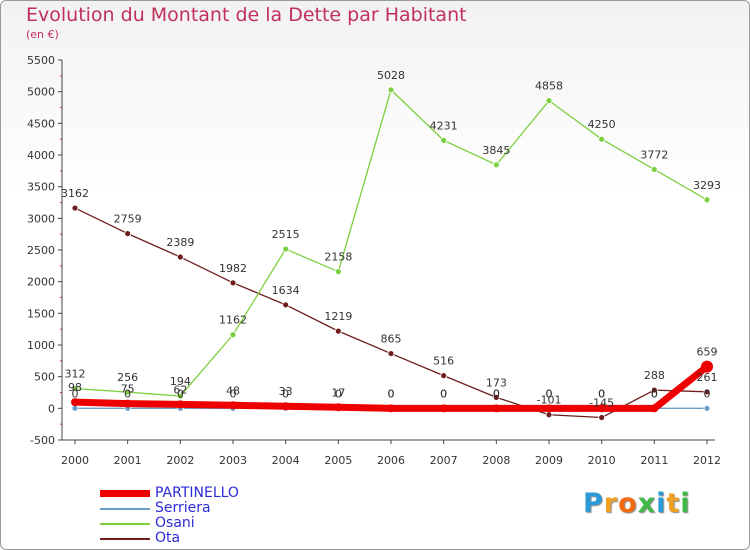 The height and width of the screenshot is (550, 750). I want to click on legend-label: Serriera, so click(183, 508).